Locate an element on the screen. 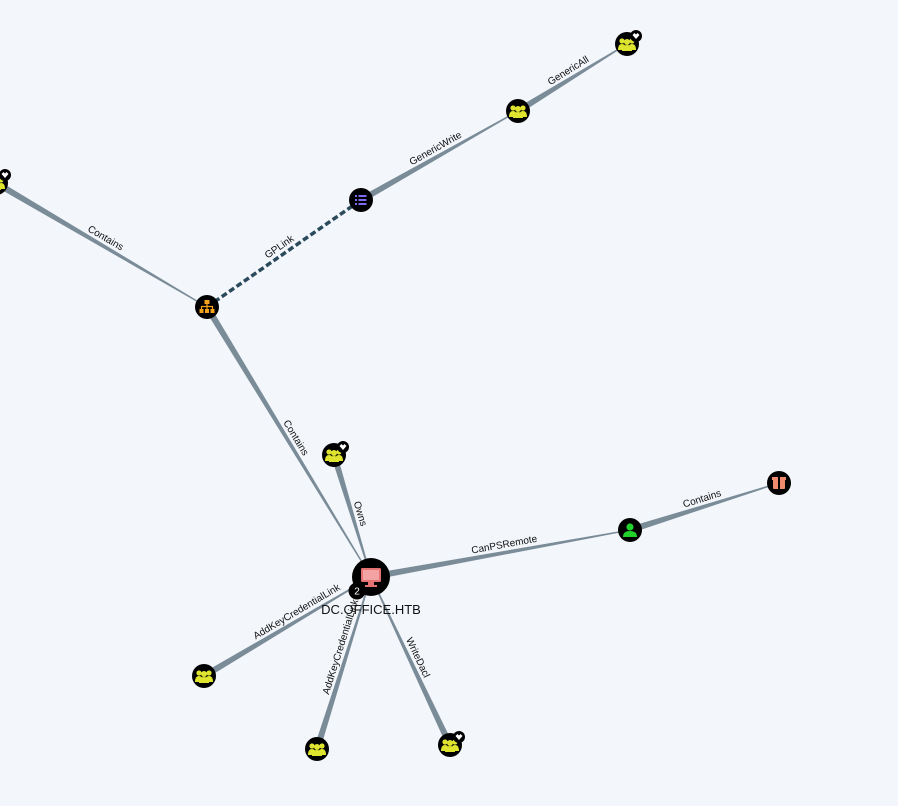  badge-count: 2 is located at coordinates (357, 592).